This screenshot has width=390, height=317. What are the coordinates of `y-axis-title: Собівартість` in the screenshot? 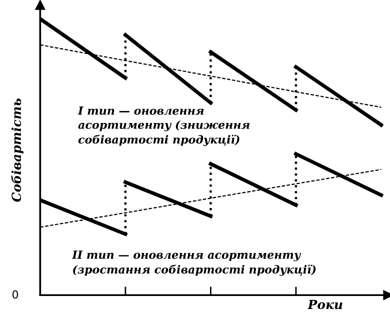 It's located at (17, 150).